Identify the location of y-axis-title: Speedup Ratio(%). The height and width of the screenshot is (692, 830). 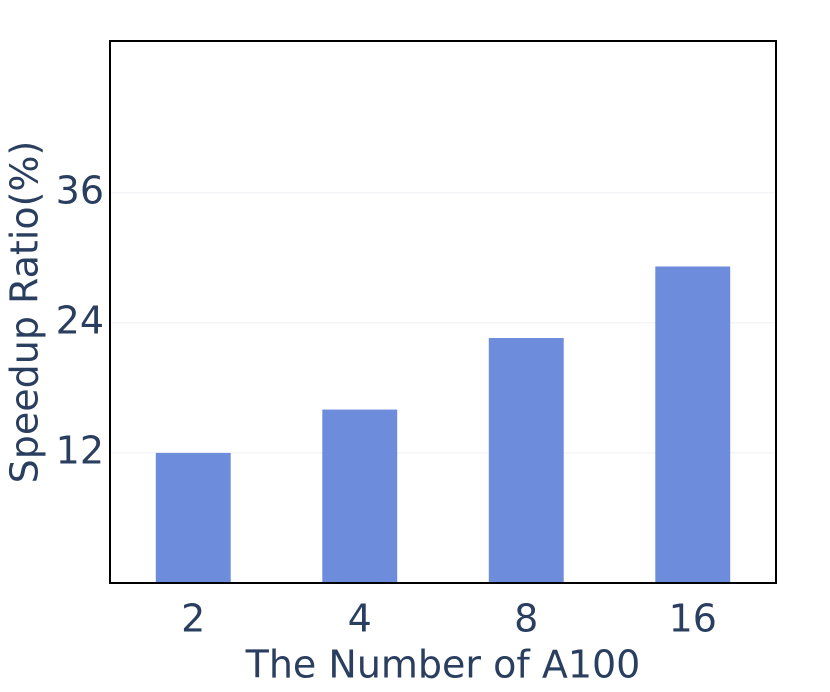
(25, 312).